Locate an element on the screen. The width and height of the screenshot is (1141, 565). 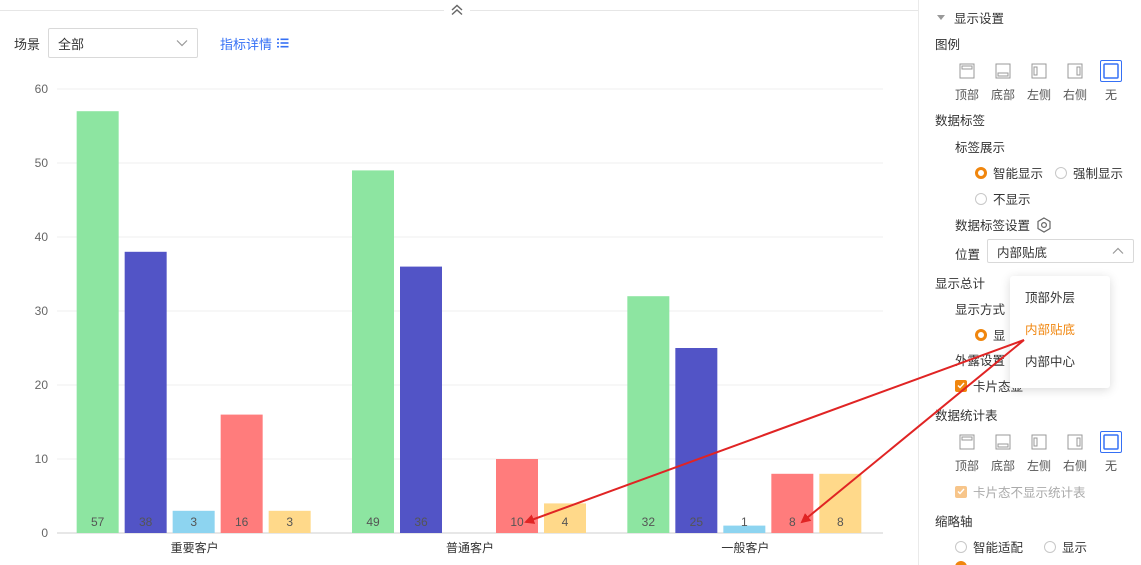
dropdown-item-inner-bottom: 内部贴底 is located at coordinates (1050, 330).